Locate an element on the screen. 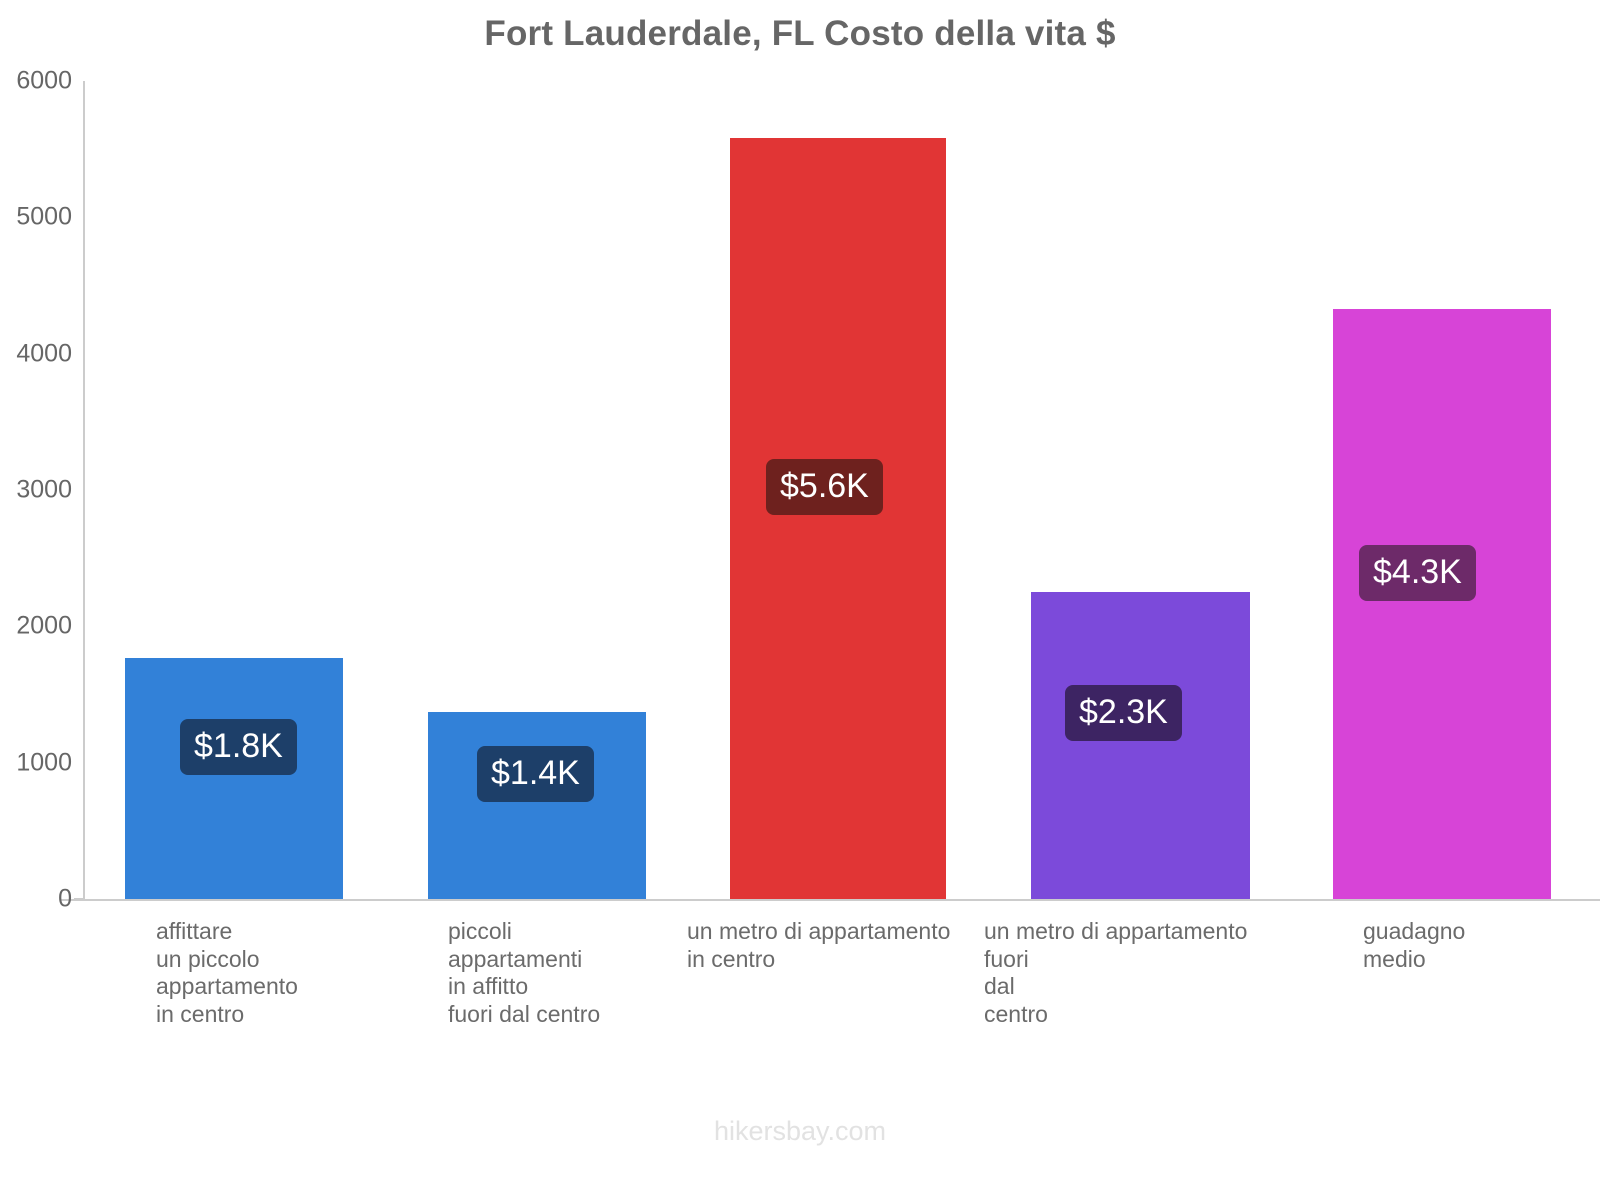 The height and width of the screenshot is (1200, 1600). bar-value-label: $1.8K is located at coordinates (238, 747).